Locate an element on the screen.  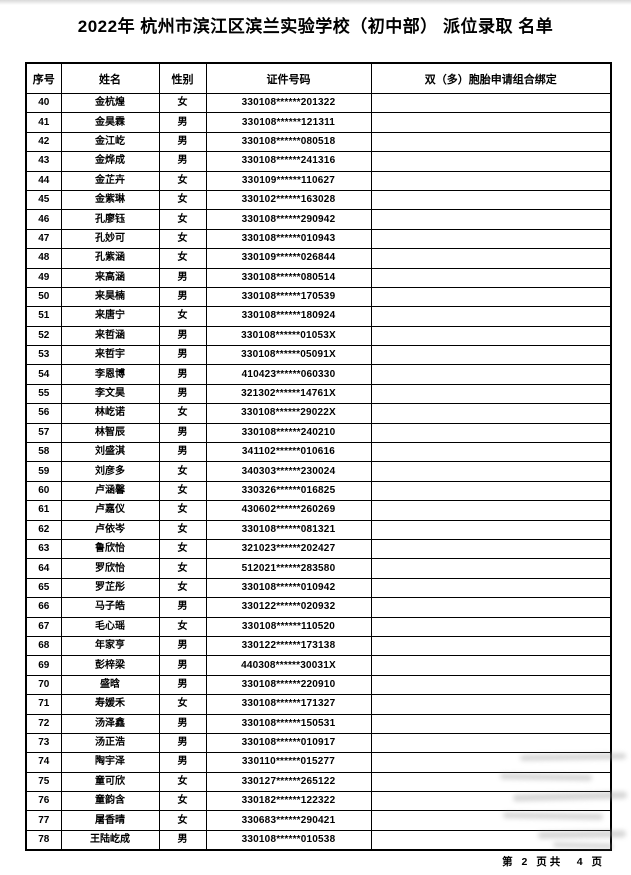
cell-no: 50 is located at coordinates (43, 297).